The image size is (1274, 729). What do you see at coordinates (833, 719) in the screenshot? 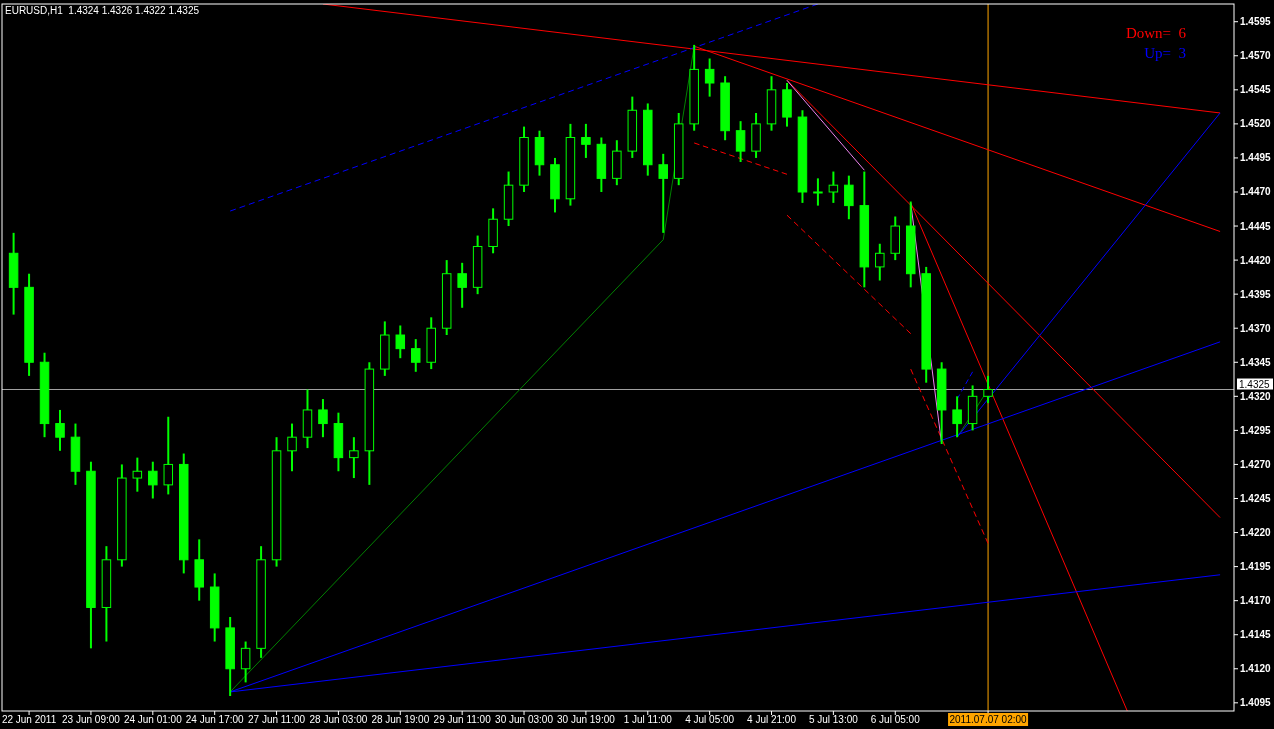
I see `x-tick-label: 5 Jul 13:00` at bounding box center [833, 719].